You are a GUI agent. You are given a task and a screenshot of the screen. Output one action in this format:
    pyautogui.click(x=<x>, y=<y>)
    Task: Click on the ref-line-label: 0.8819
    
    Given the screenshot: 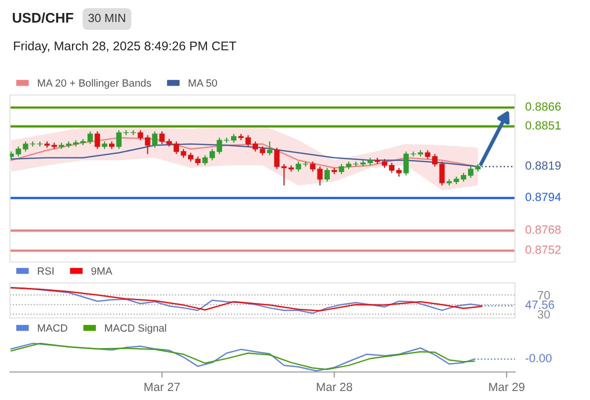 What is the action you would take?
    pyautogui.click(x=543, y=165)
    